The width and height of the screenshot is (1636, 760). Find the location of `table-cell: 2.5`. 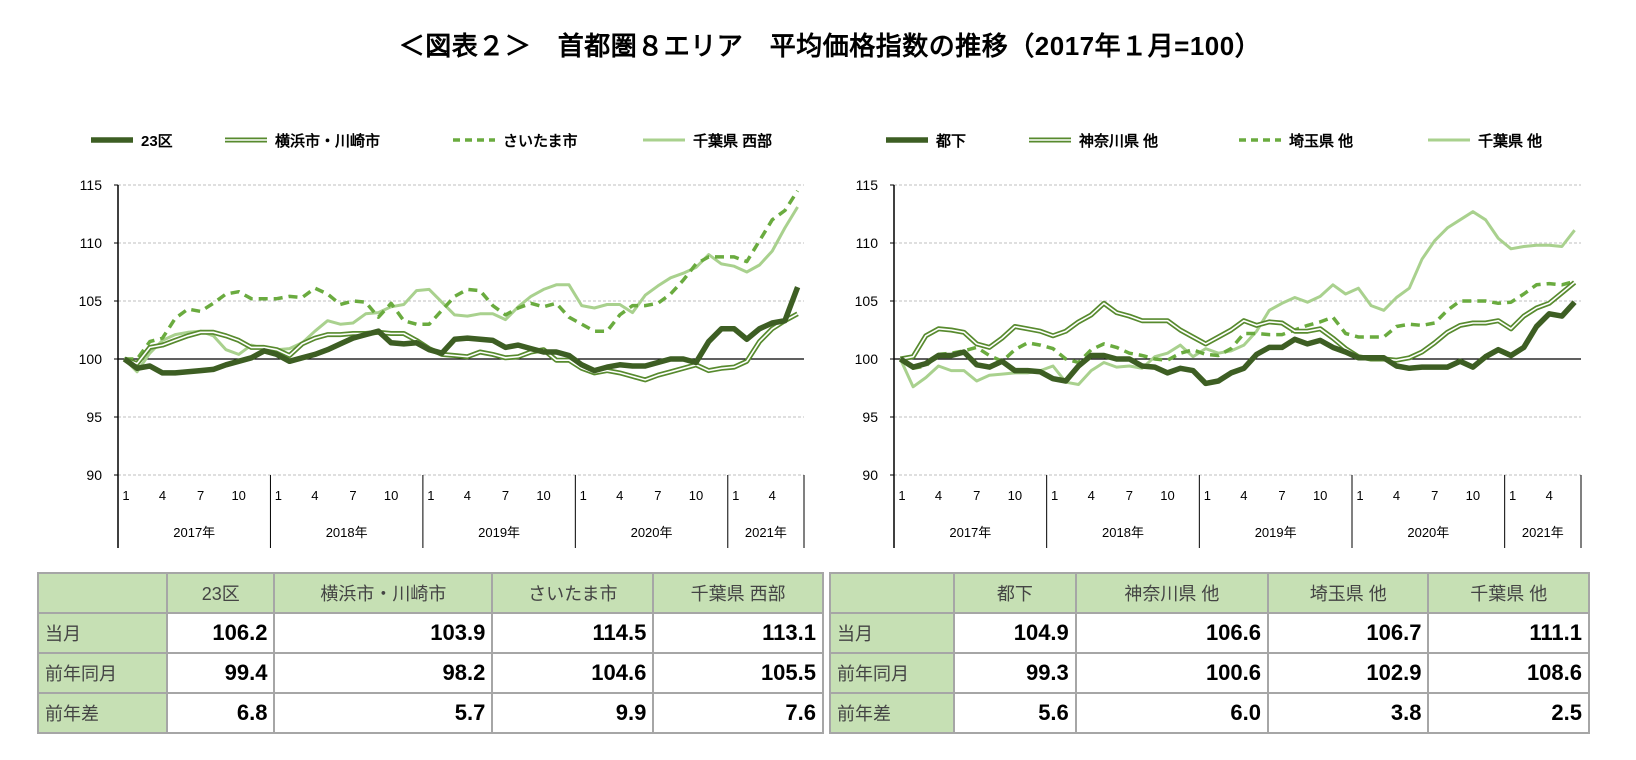

table-cell: 2.5 is located at coordinates (1508, 713).